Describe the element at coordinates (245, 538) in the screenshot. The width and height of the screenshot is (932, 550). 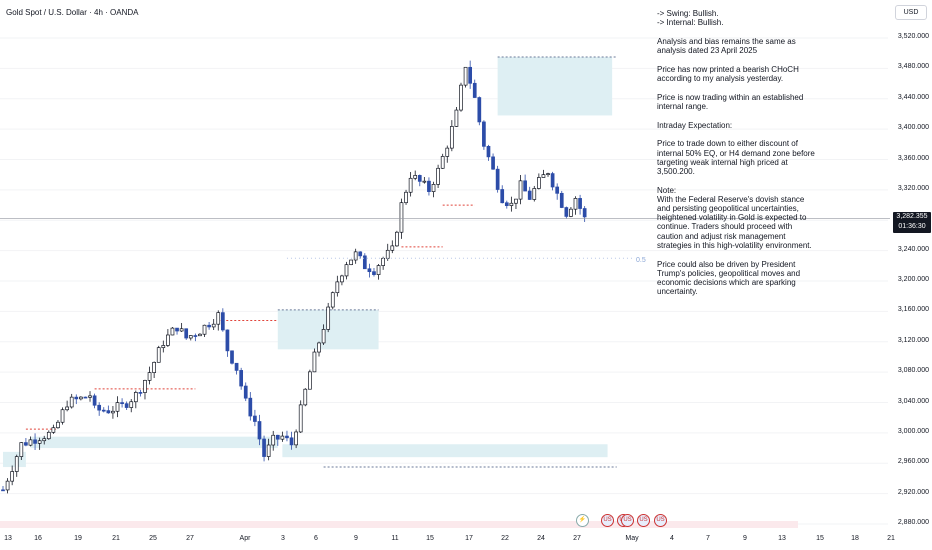
I see `time-tick-label: Apr` at that location.